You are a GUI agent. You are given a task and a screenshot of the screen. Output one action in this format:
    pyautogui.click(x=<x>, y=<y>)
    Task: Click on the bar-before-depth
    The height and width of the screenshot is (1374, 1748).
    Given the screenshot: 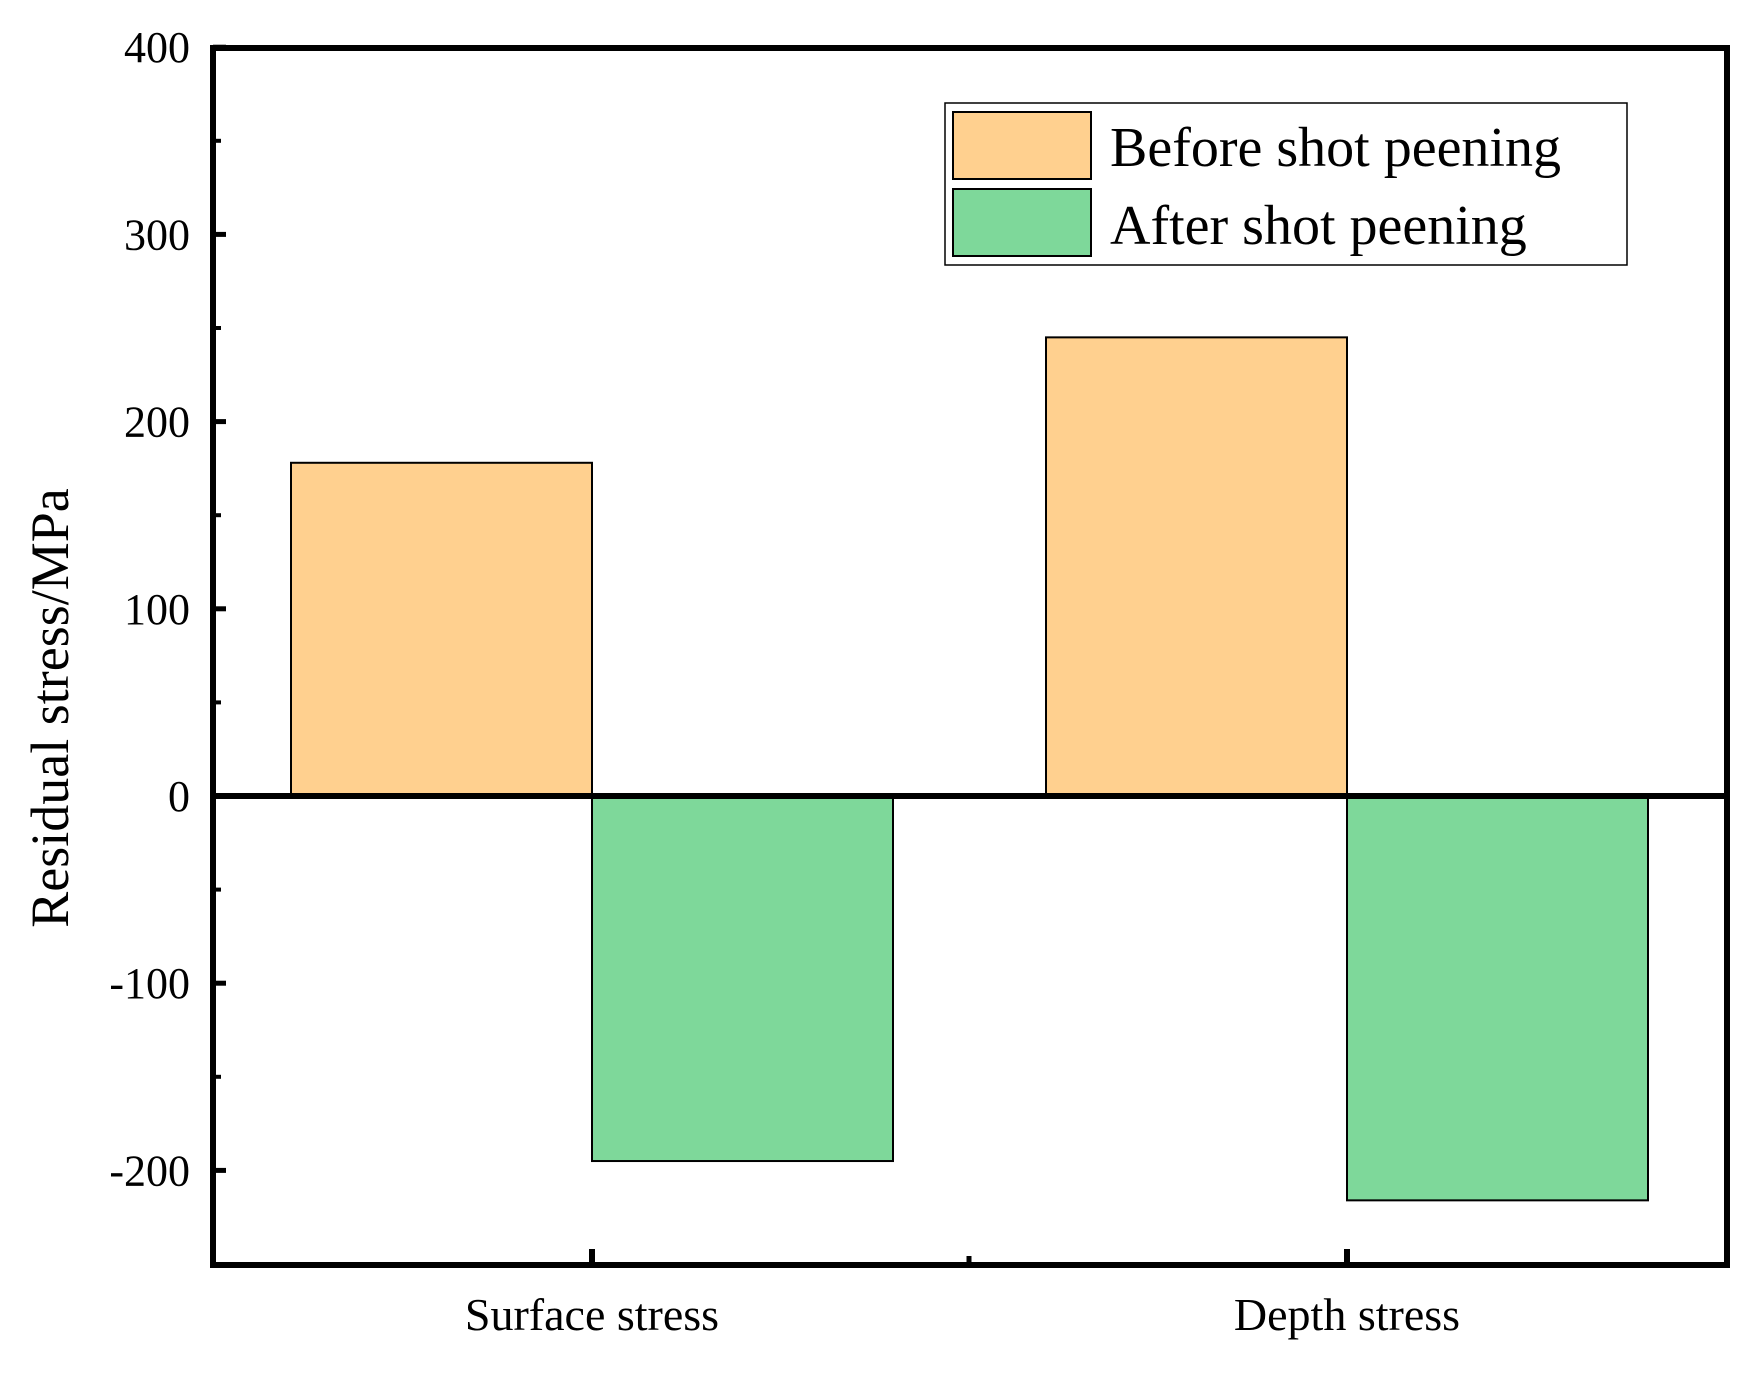 What is the action you would take?
    pyautogui.click(x=1196, y=566)
    